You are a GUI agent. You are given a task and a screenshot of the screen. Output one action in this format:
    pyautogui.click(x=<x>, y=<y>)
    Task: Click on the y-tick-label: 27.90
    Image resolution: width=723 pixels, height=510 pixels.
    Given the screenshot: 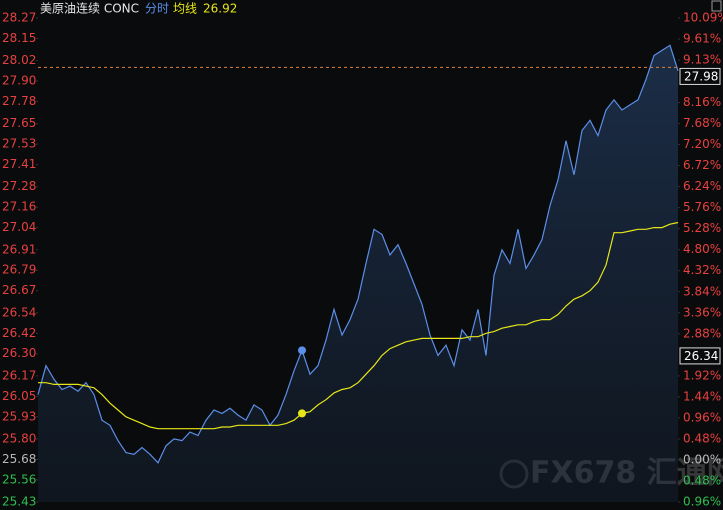 What is the action you would take?
    pyautogui.click(x=19, y=81)
    